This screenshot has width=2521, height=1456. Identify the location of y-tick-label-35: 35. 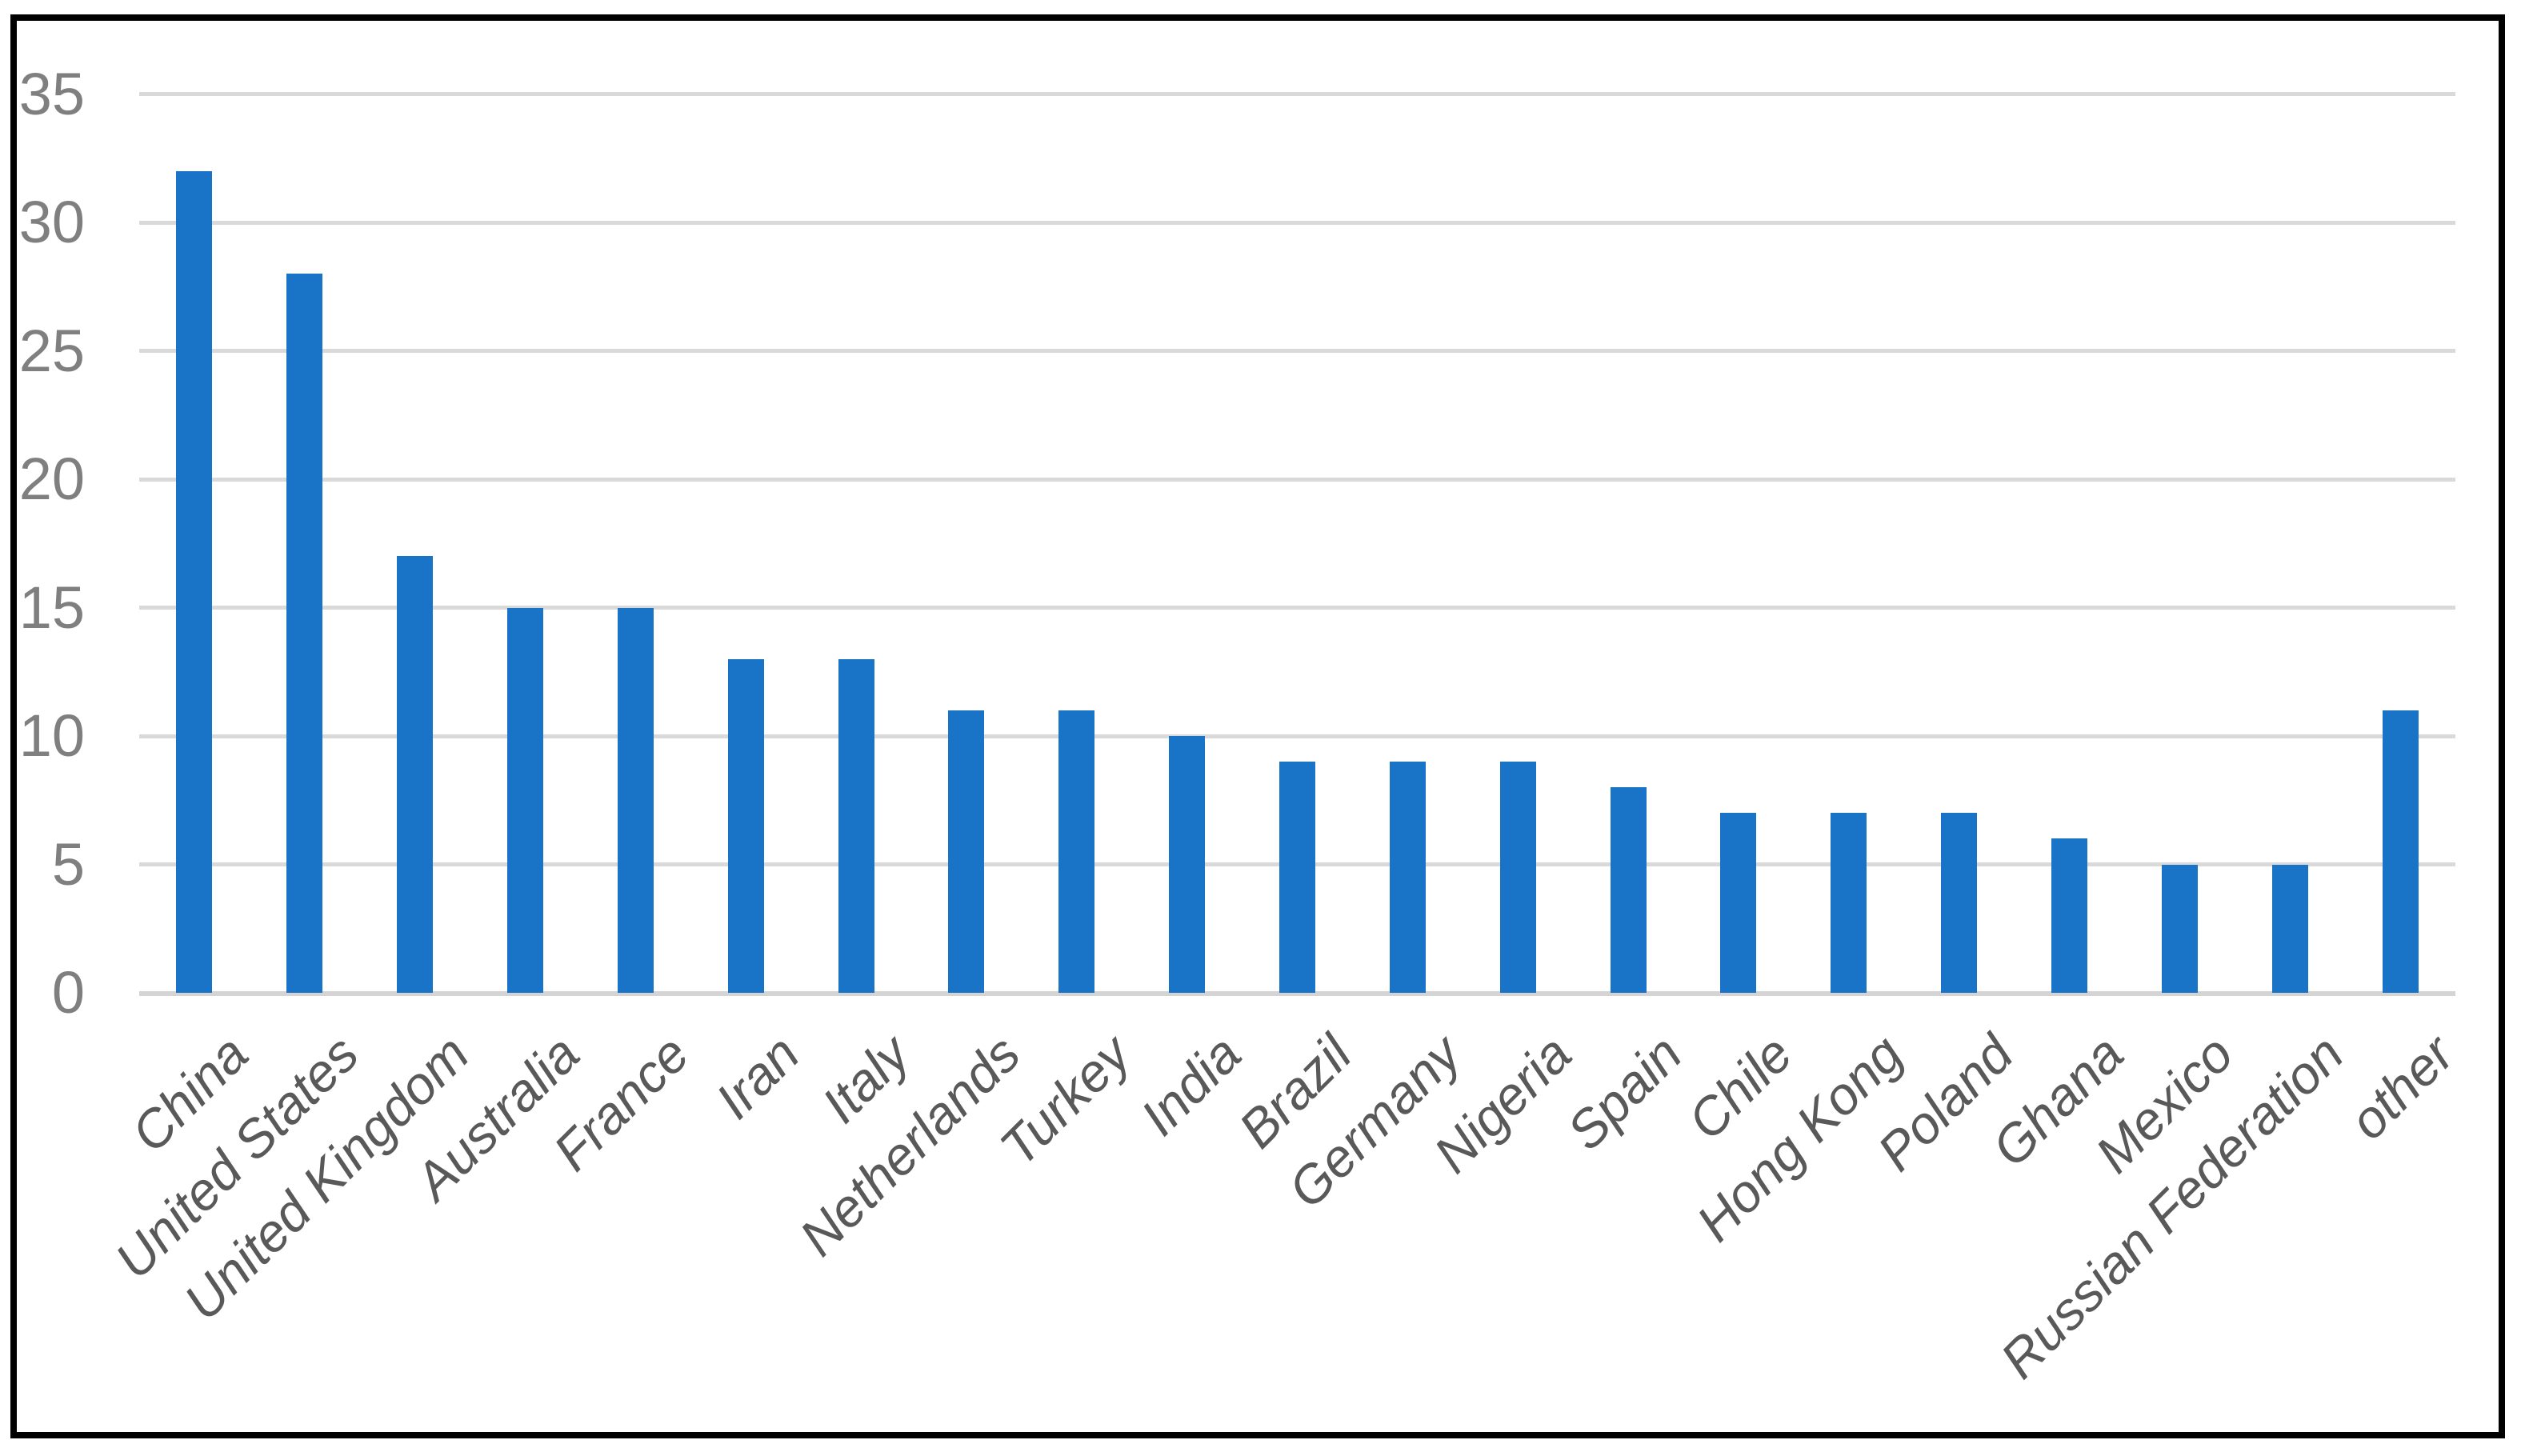
(52, 93).